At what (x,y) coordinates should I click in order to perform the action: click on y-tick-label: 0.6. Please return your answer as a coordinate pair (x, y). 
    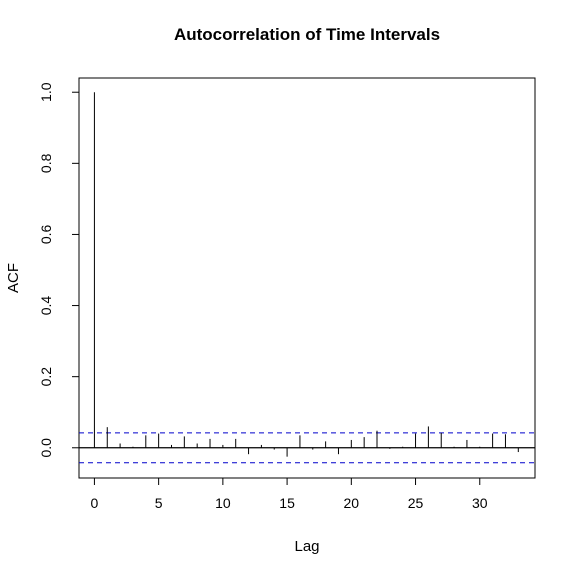
    Looking at the image, I should click on (46, 235).